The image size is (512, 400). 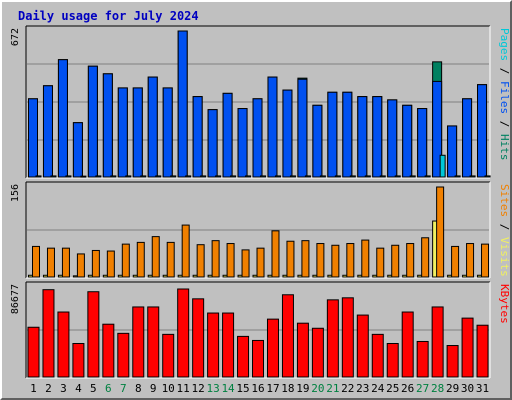 What do you see at coordinates (48, 388) in the screenshot?
I see `x-tick-label: 2` at bounding box center [48, 388].